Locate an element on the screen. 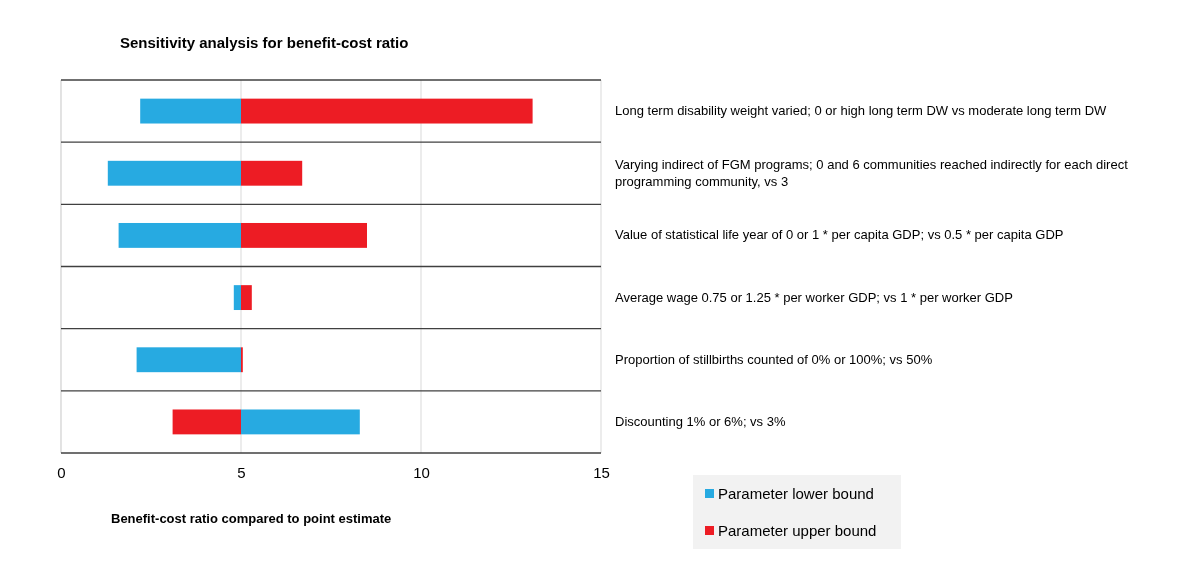 Image resolution: width=1195 pixels, height=570 pixels. y-tick-label: Discounting 1% or 6%; vs 3% is located at coordinates (700, 421).